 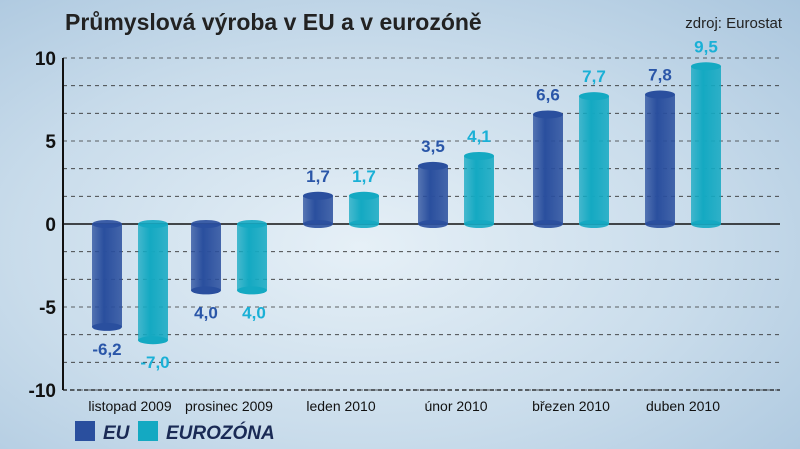 What do you see at coordinates (455, 406) in the screenshot?
I see `x-tick-label: únor 2010` at bounding box center [455, 406].